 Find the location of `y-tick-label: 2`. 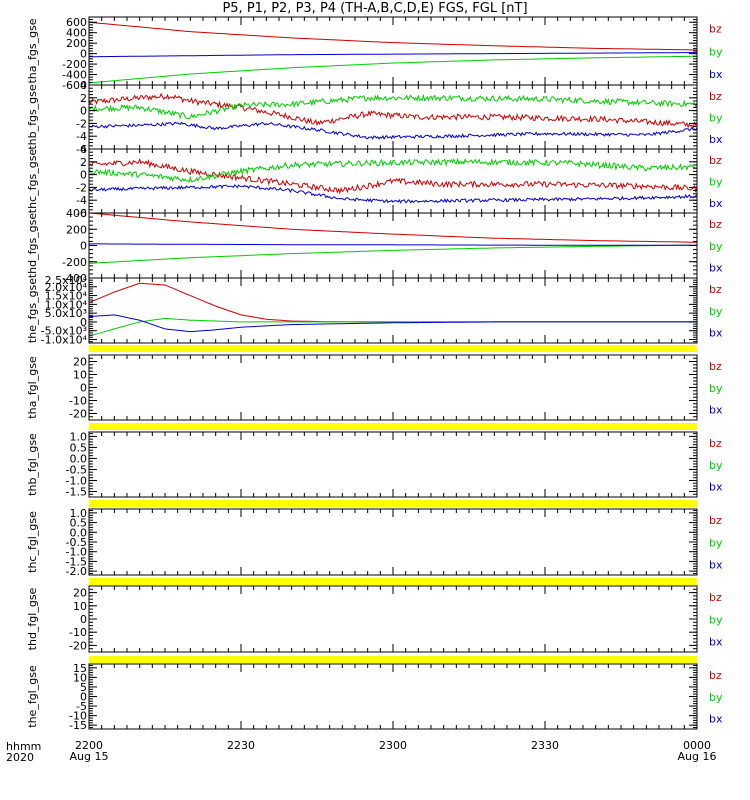

y-tick-label: 2 is located at coordinates (83, 162).